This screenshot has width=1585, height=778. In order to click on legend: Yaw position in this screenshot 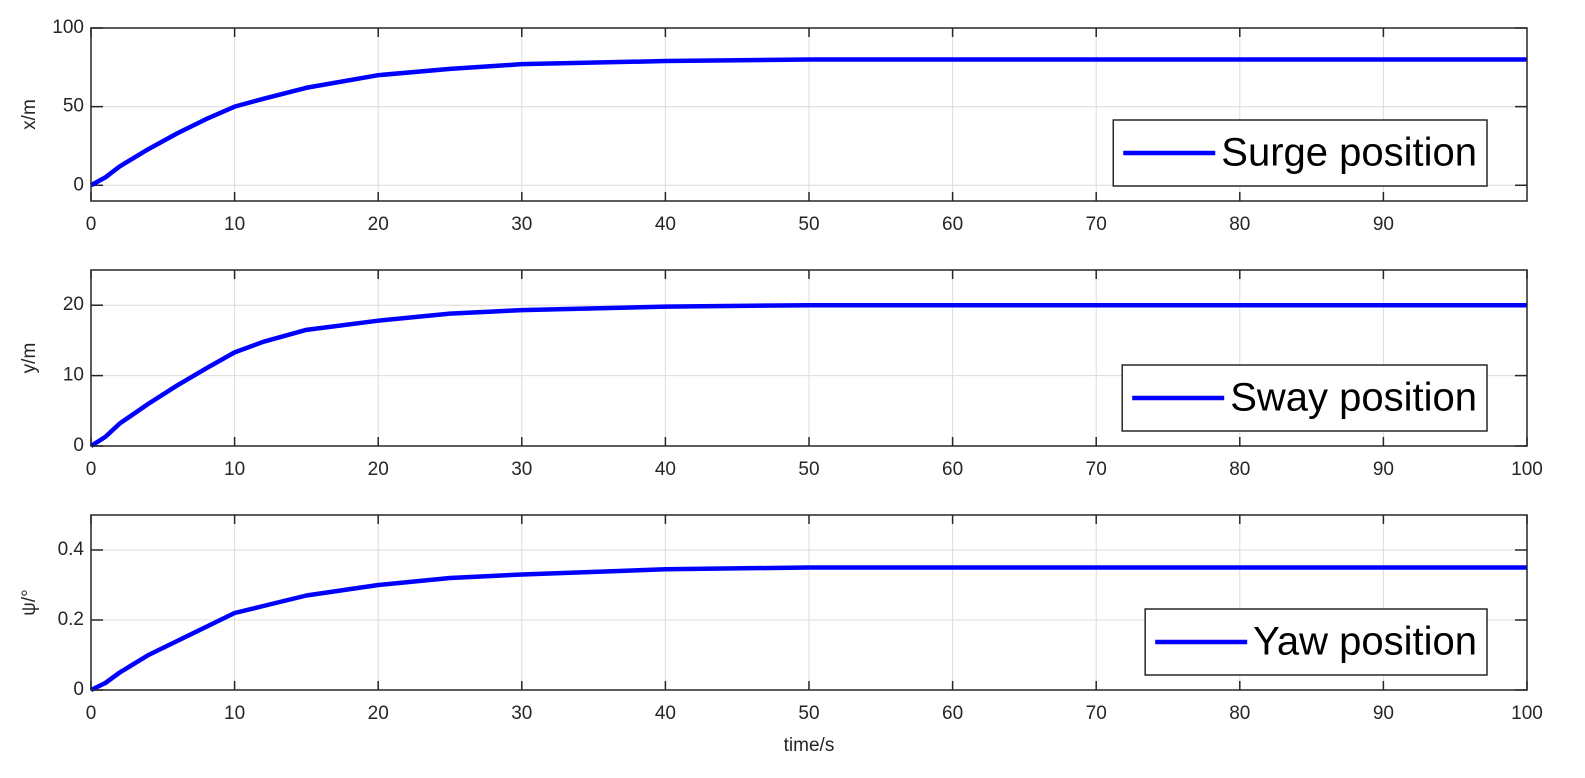, I will do `click(1316, 642)`.